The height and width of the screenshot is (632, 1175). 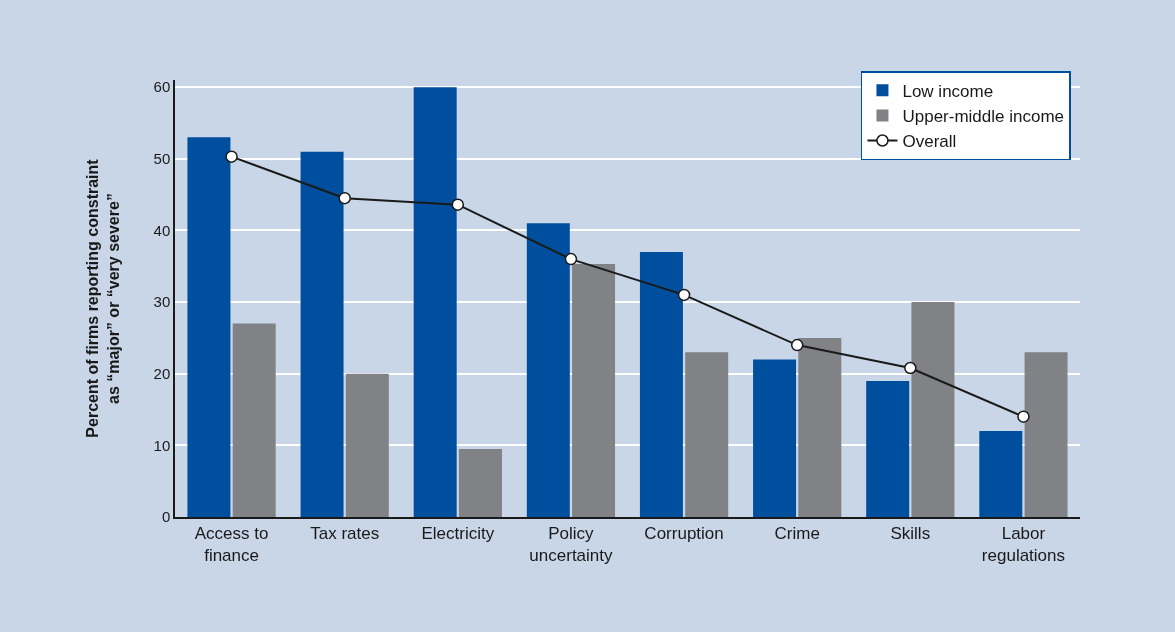 I want to click on x-tick-label: Policy uncertainty, so click(x=571, y=545).